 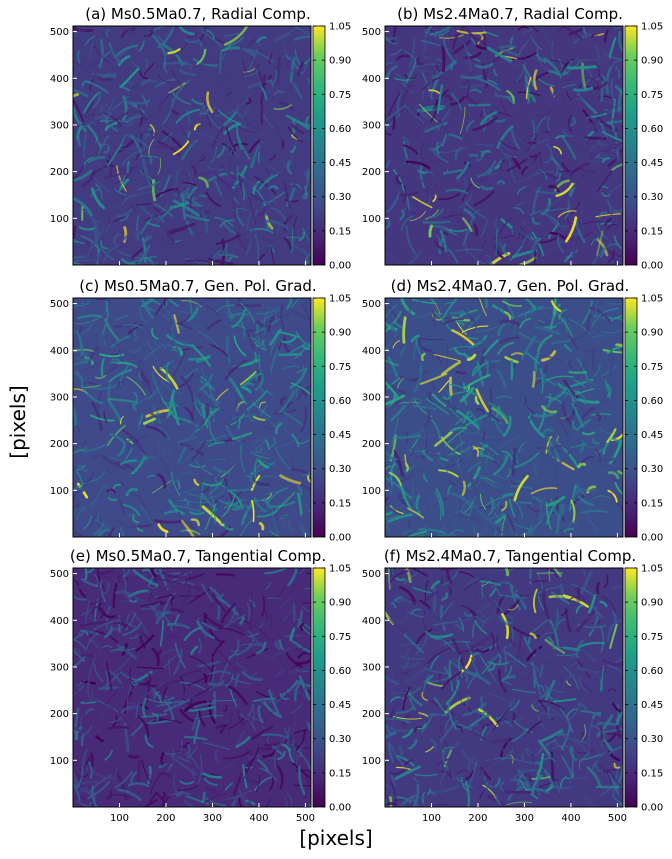 What do you see at coordinates (319, 687) in the screenshot?
I see `colorbar-e` at bounding box center [319, 687].